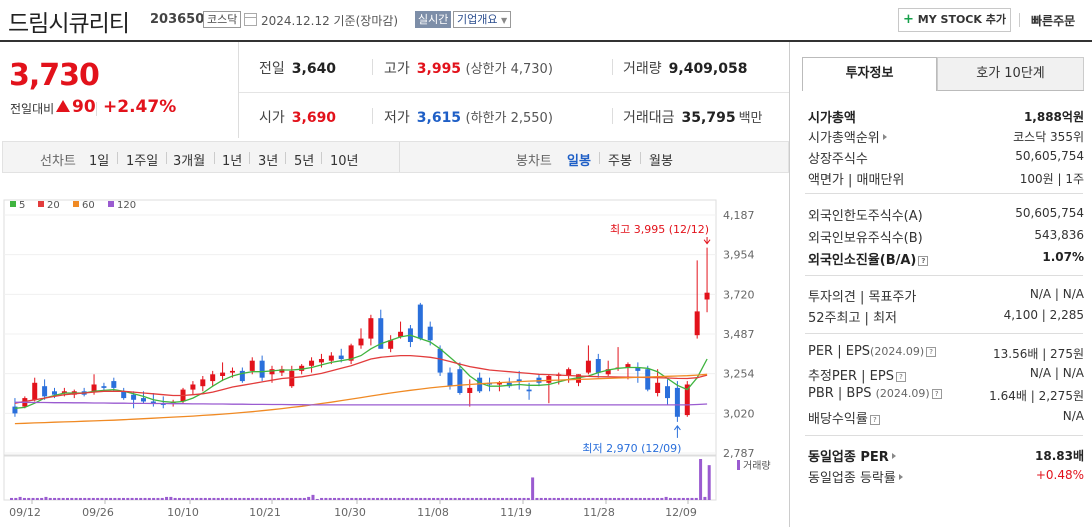 Image resolution: width=1092 pixels, height=527 pixels. What do you see at coordinates (1056, 373) in the screenshot?
I see `est-per-value: N/A | N/A` at bounding box center [1056, 373].